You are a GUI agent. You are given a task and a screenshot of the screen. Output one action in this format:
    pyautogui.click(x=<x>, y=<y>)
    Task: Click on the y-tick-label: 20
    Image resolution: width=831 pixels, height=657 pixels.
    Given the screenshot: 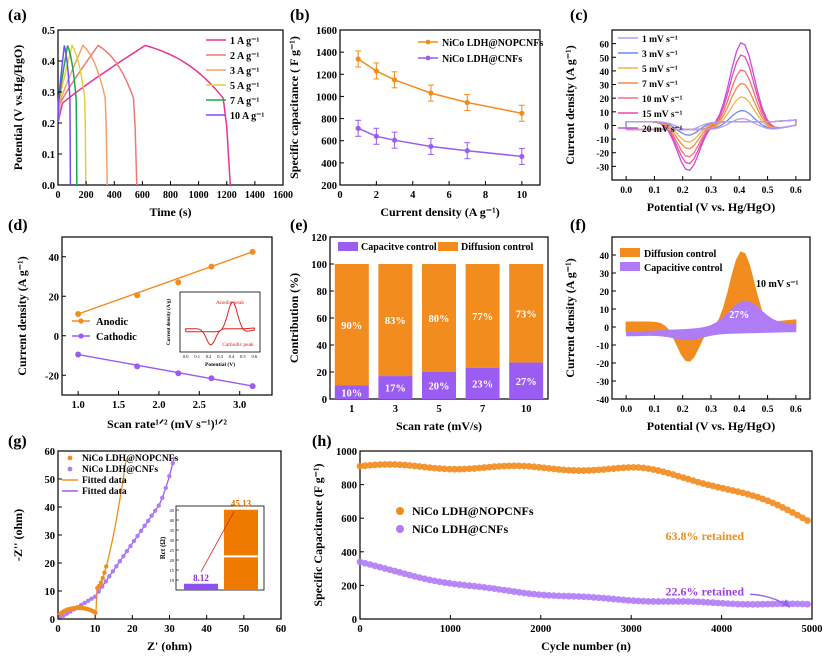 What is the action you would take?
    pyautogui.click(x=50, y=564)
    